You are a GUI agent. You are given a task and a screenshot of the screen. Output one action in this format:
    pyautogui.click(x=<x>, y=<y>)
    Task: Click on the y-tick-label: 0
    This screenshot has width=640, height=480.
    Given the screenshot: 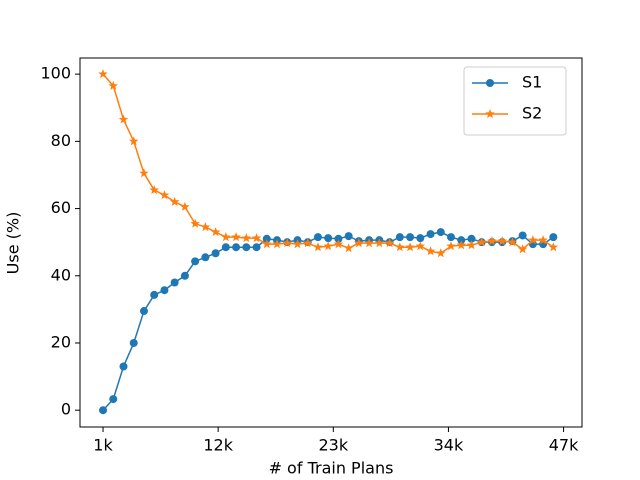 What is the action you would take?
    pyautogui.click(x=66, y=409)
    